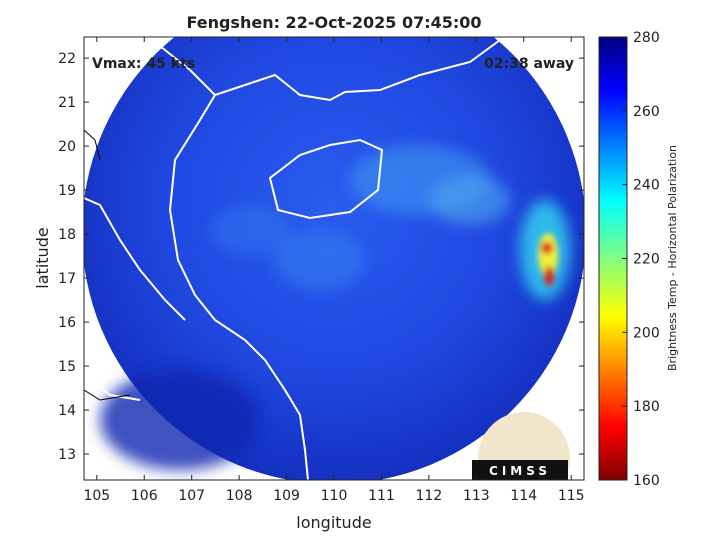  What do you see at coordinates (548, 259) in the screenshot?
I see `convection` at bounding box center [548, 259].